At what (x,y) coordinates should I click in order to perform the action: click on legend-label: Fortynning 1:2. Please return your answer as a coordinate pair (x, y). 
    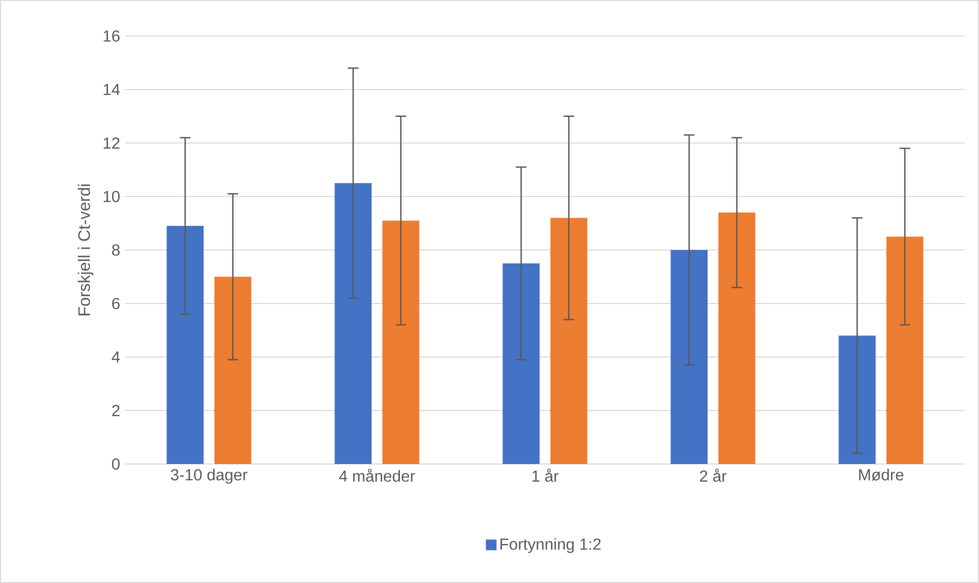
    Looking at the image, I should click on (550, 545).